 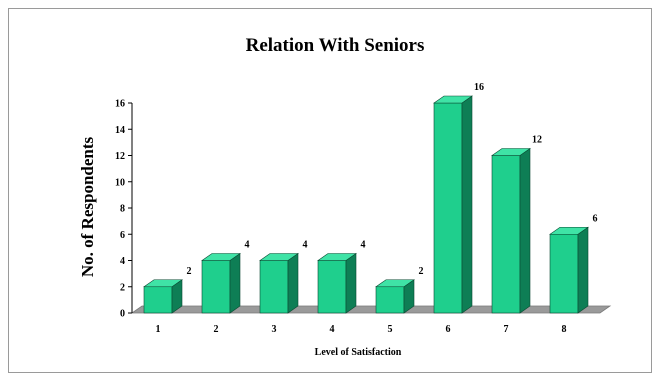 I want to click on x-tick-label: 8, so click(x=564, y=329).